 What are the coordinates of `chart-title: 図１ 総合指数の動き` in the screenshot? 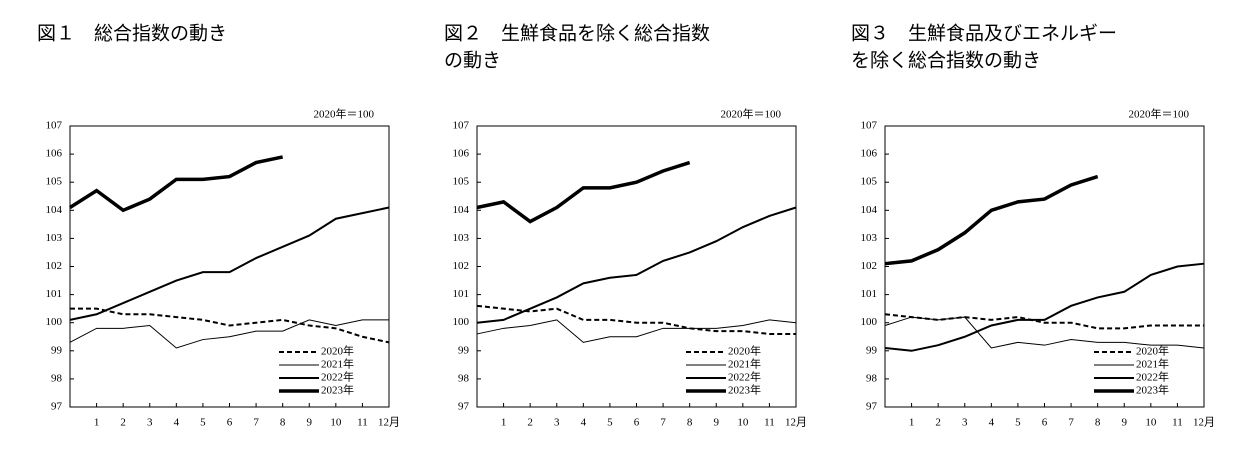 It's located at (132, 33).